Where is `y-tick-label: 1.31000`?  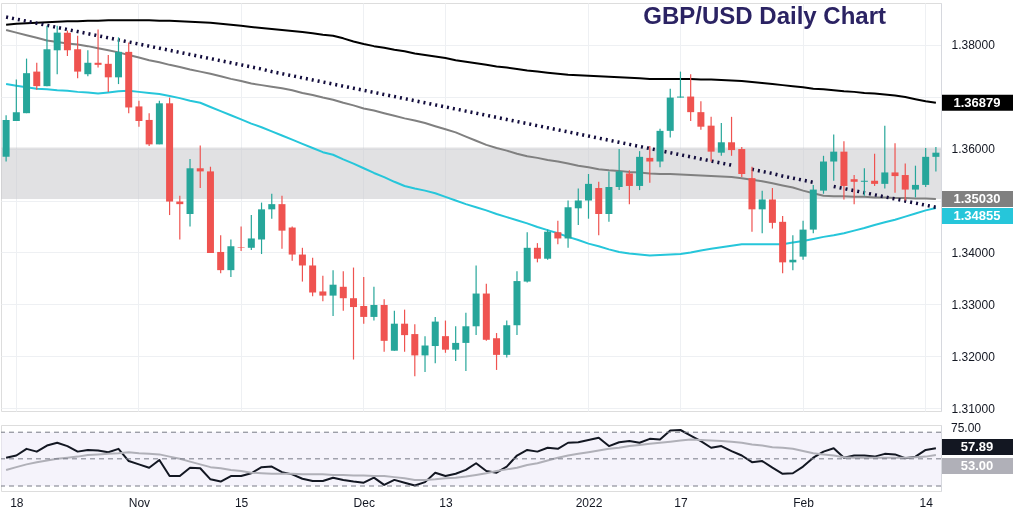
y-tick-label: 1.31000 is located at coordinates (973, 408).